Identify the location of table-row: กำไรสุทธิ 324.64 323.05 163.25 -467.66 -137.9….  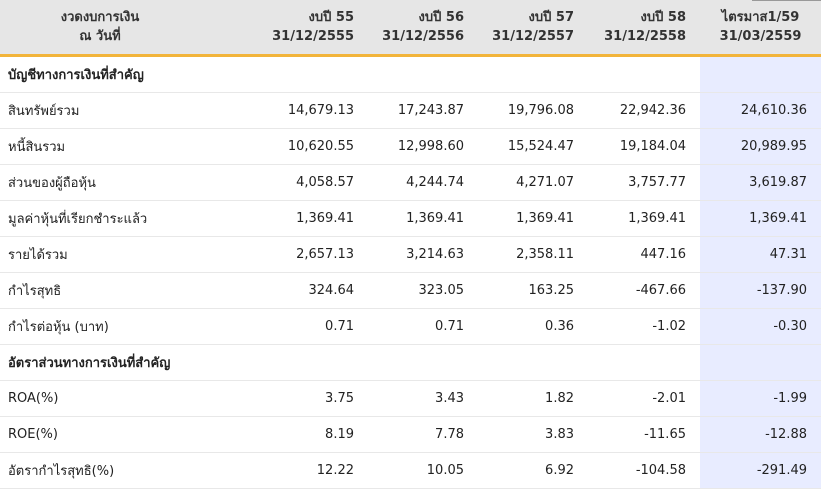
(410, 290).